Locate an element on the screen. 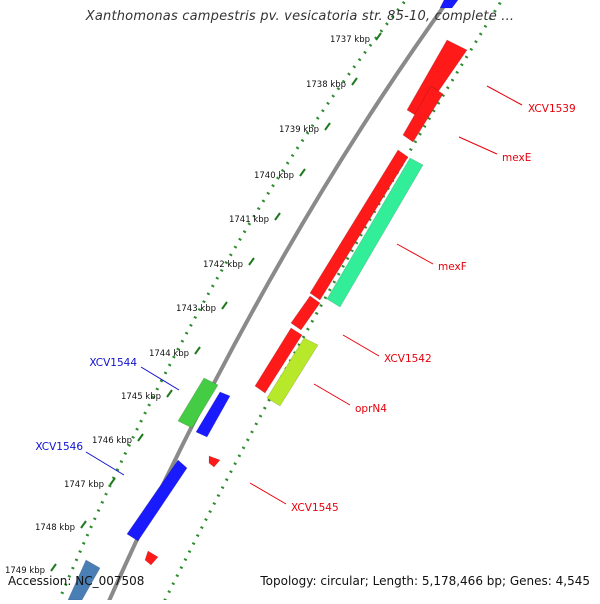 This screenshot has width=600, height=604. tick-label: 1739 kbp is located at coordinates (299, 130).